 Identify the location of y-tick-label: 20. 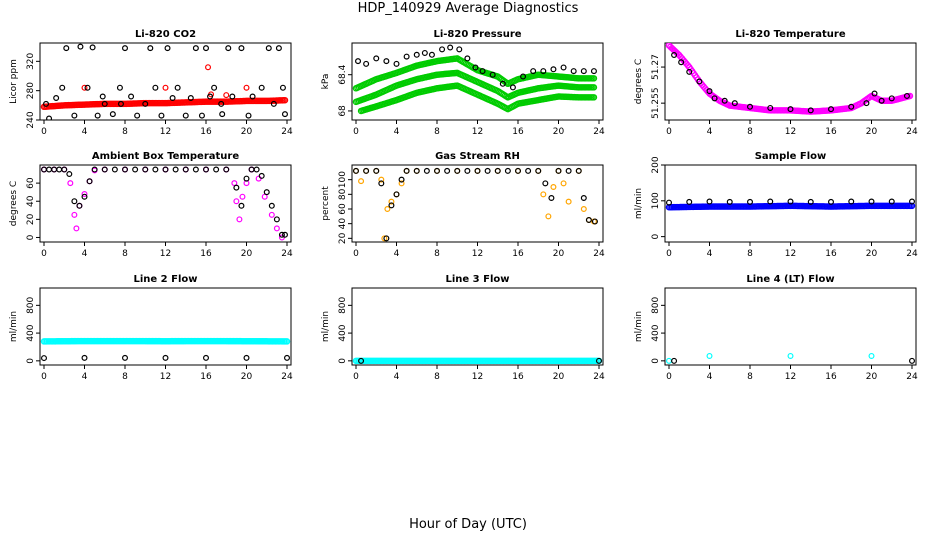
(343, 238).